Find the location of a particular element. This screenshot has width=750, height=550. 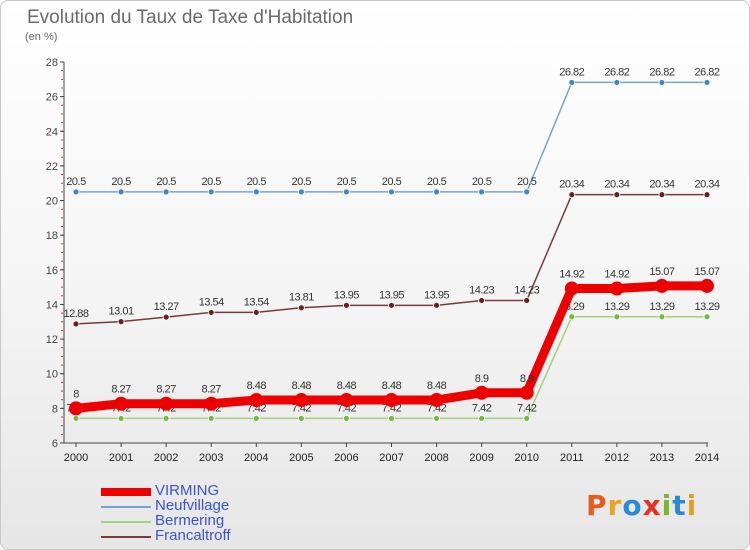

y-tick-label: 12 is located at coordinates (52, 340).